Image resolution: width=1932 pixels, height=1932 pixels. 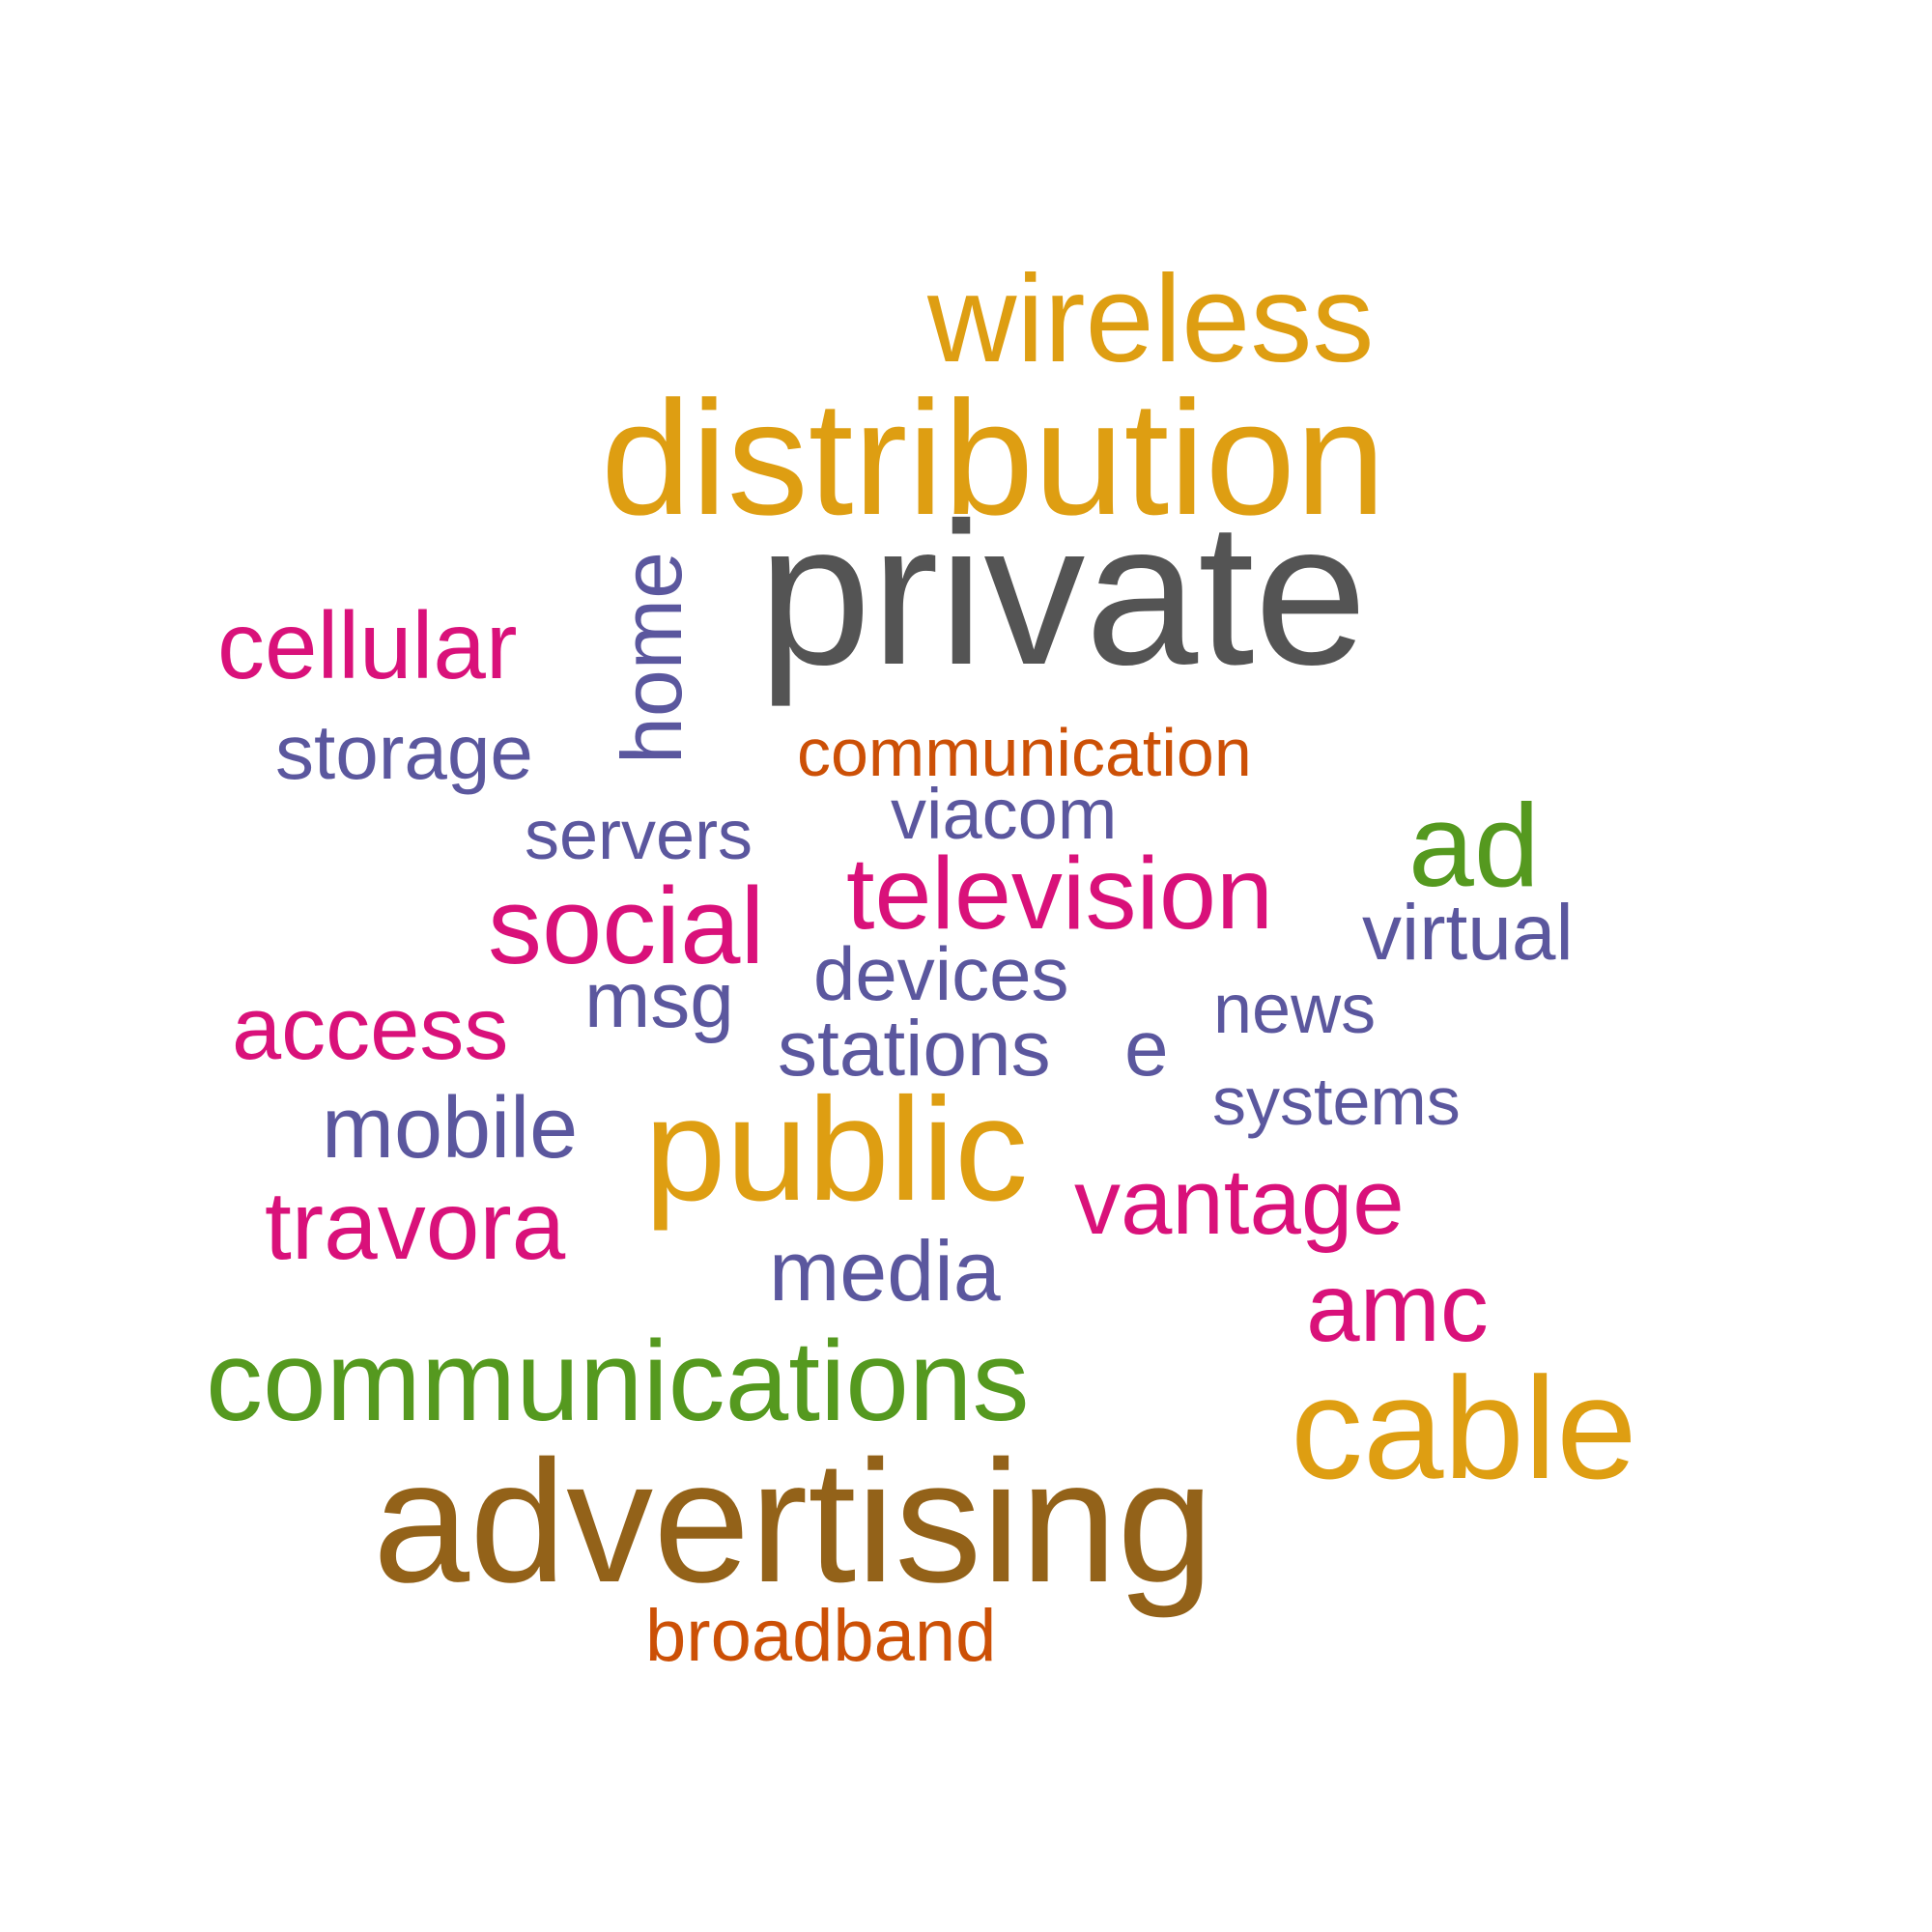 I want to click on word-wireless: wireless, so click(x=1151, y=319).